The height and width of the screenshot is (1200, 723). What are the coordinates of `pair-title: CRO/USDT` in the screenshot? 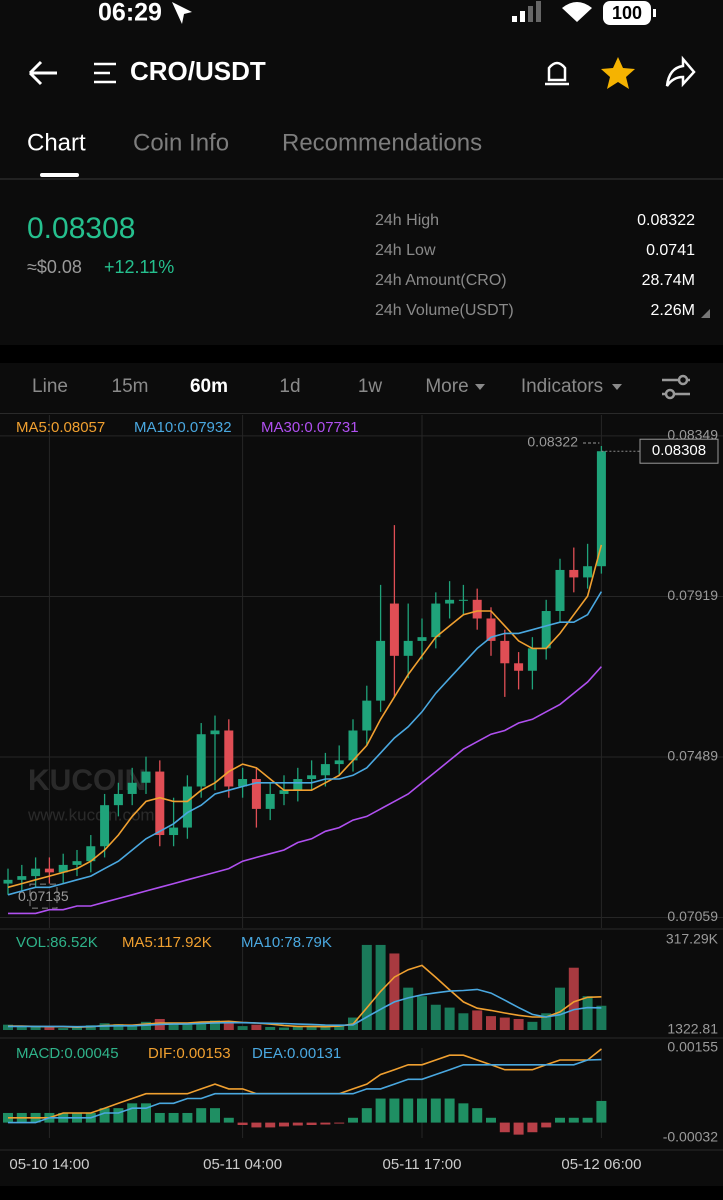 It's located at (198, 71).